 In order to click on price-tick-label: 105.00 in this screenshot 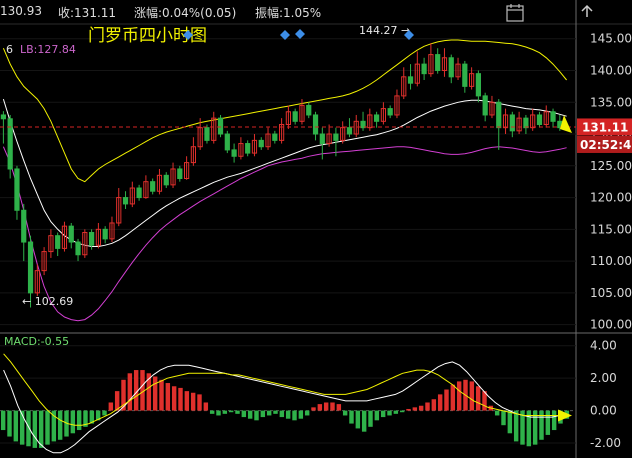, I will do `click(611, 293)`.